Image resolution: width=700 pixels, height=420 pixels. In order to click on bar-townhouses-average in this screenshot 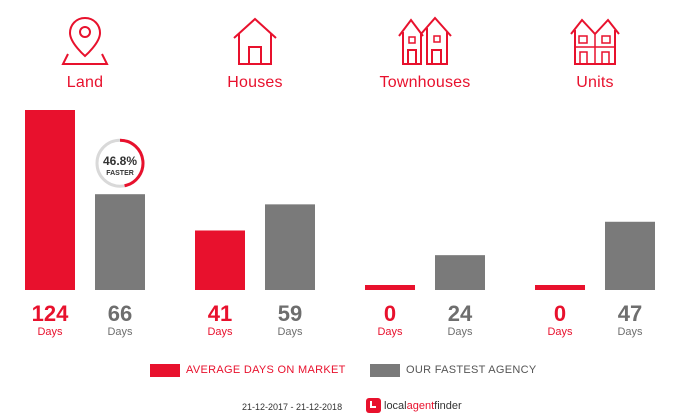, I will do `click(390, 287)`.